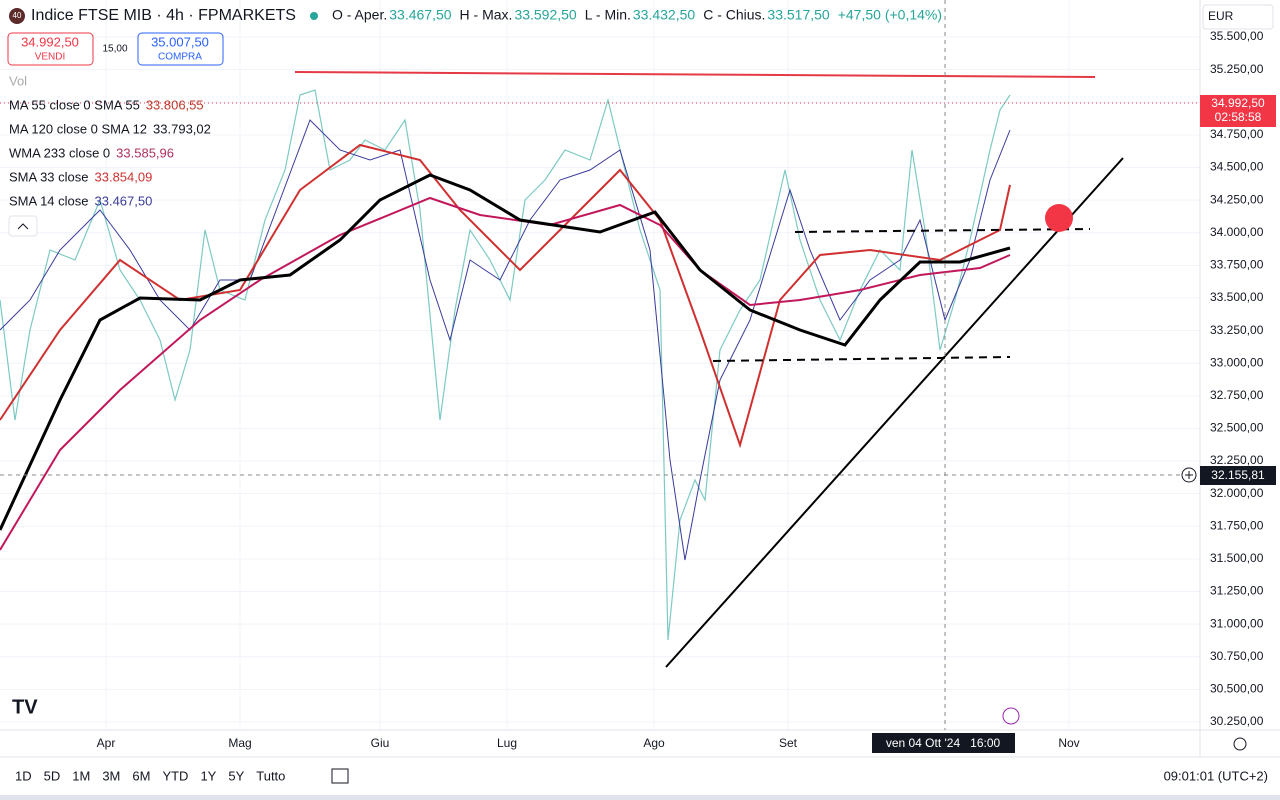 The width and height of the screenshot is (1280, 800). Describe the element at coordinates (180, 57) in the screenshot. I see `buy-label: COMPRA` at that location.